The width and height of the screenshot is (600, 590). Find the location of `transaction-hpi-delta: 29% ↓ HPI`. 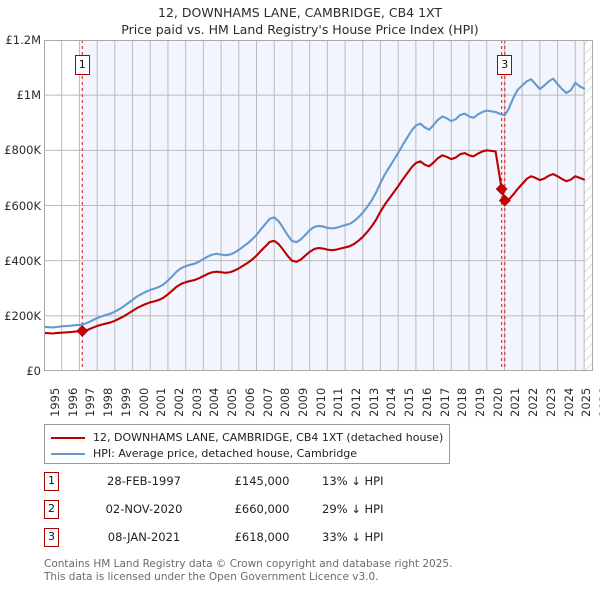

transaction-hpi-delta: 29% ↓ HPI is located at coordinates (353, 509).